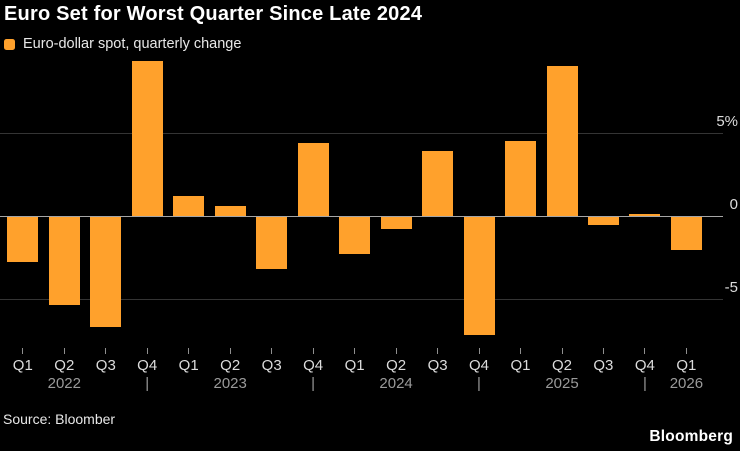  Describe the element at coordinates (313, 351) in the screenshot. I see `x-tick-q4-2023` at that location.